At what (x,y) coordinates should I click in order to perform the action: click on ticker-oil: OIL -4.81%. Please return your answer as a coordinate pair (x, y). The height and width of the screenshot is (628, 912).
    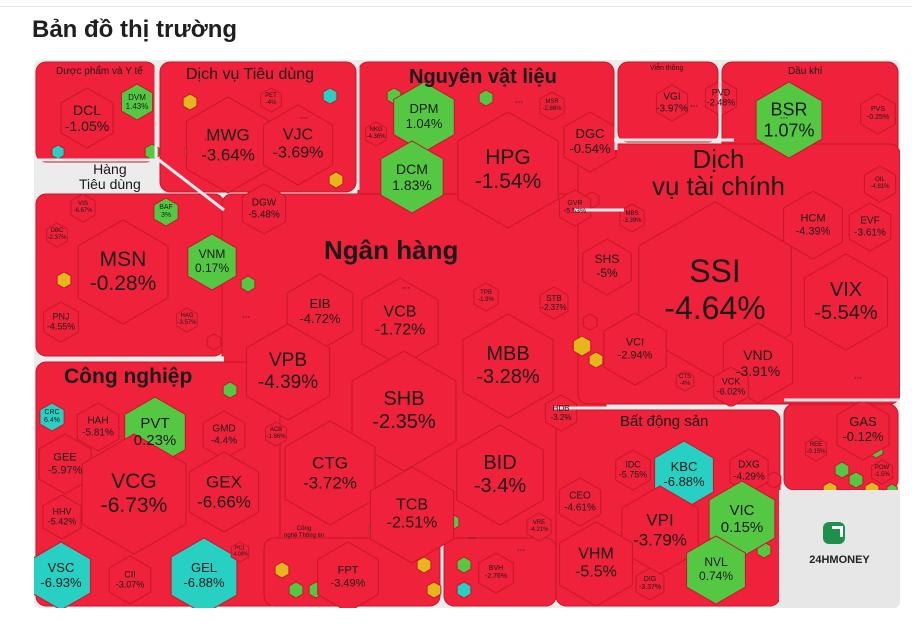
    Looking at the image, I should click on (879, 184).